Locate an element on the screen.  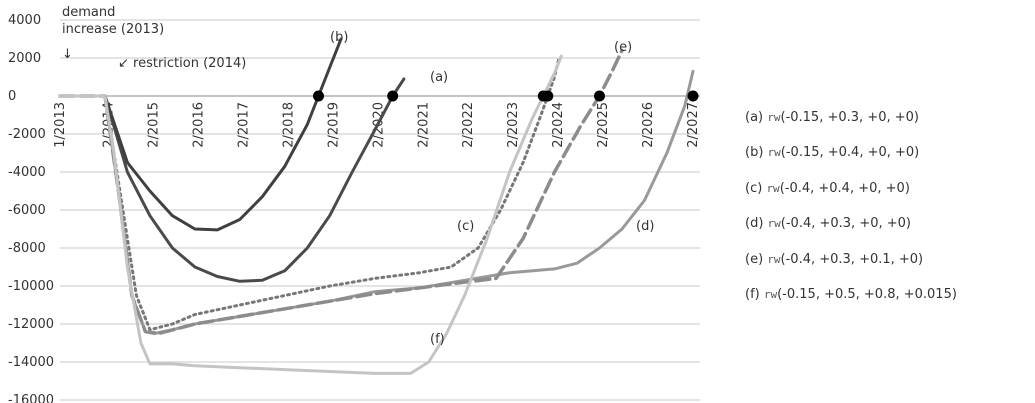
y-tick-label: -8000 is located at coordinates (27, 248).